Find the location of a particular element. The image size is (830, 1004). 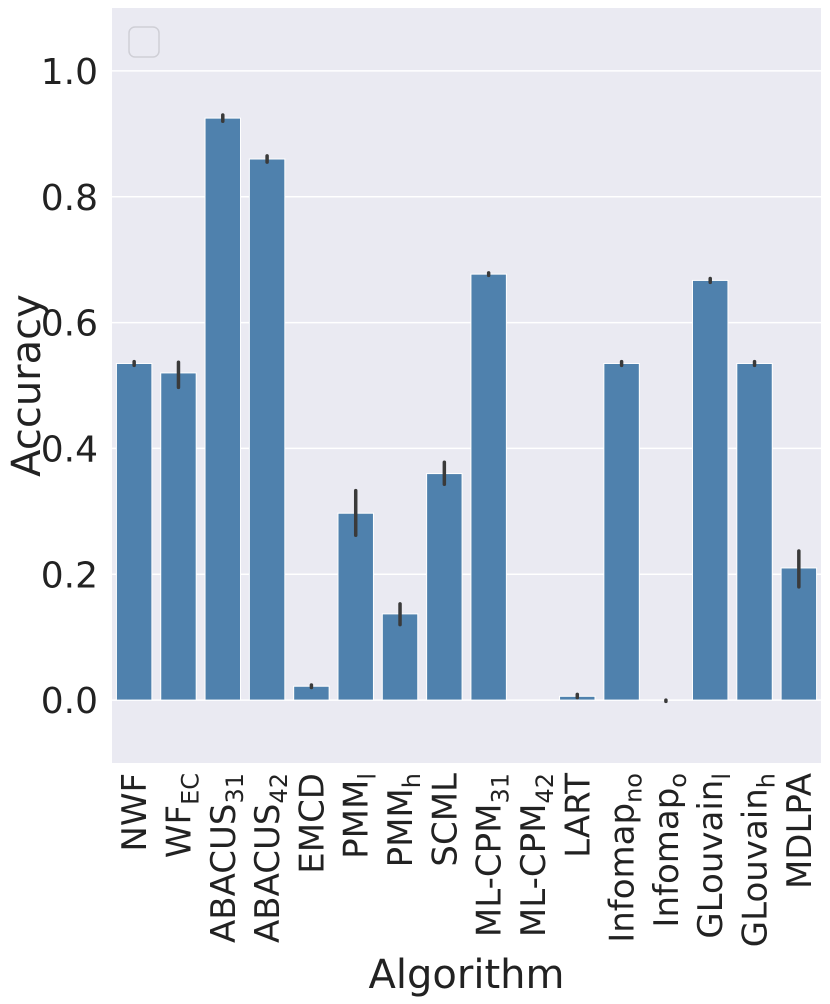

x-tick-base: EMCD is located at coordinates (312, 823).